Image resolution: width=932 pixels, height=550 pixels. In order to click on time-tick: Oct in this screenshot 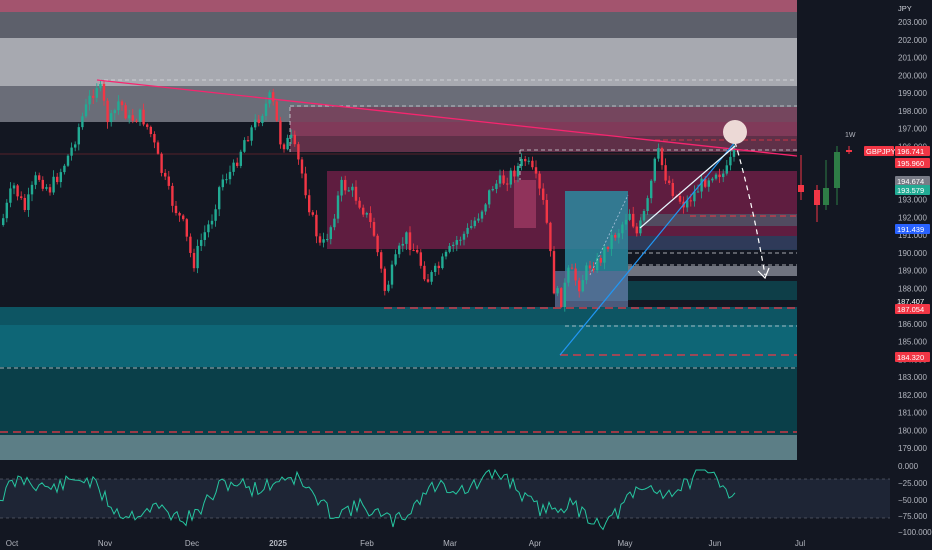, I will do `click(12, 543)`.